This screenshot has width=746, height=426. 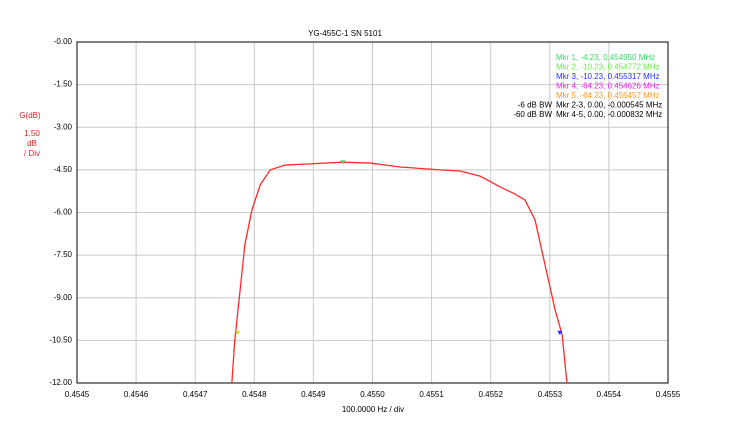 What do you see at coordinates (373, 409) in the screenshot?
I see `x-axis-label: 100.0000 Hz / div` at bounding box center [373, 409].